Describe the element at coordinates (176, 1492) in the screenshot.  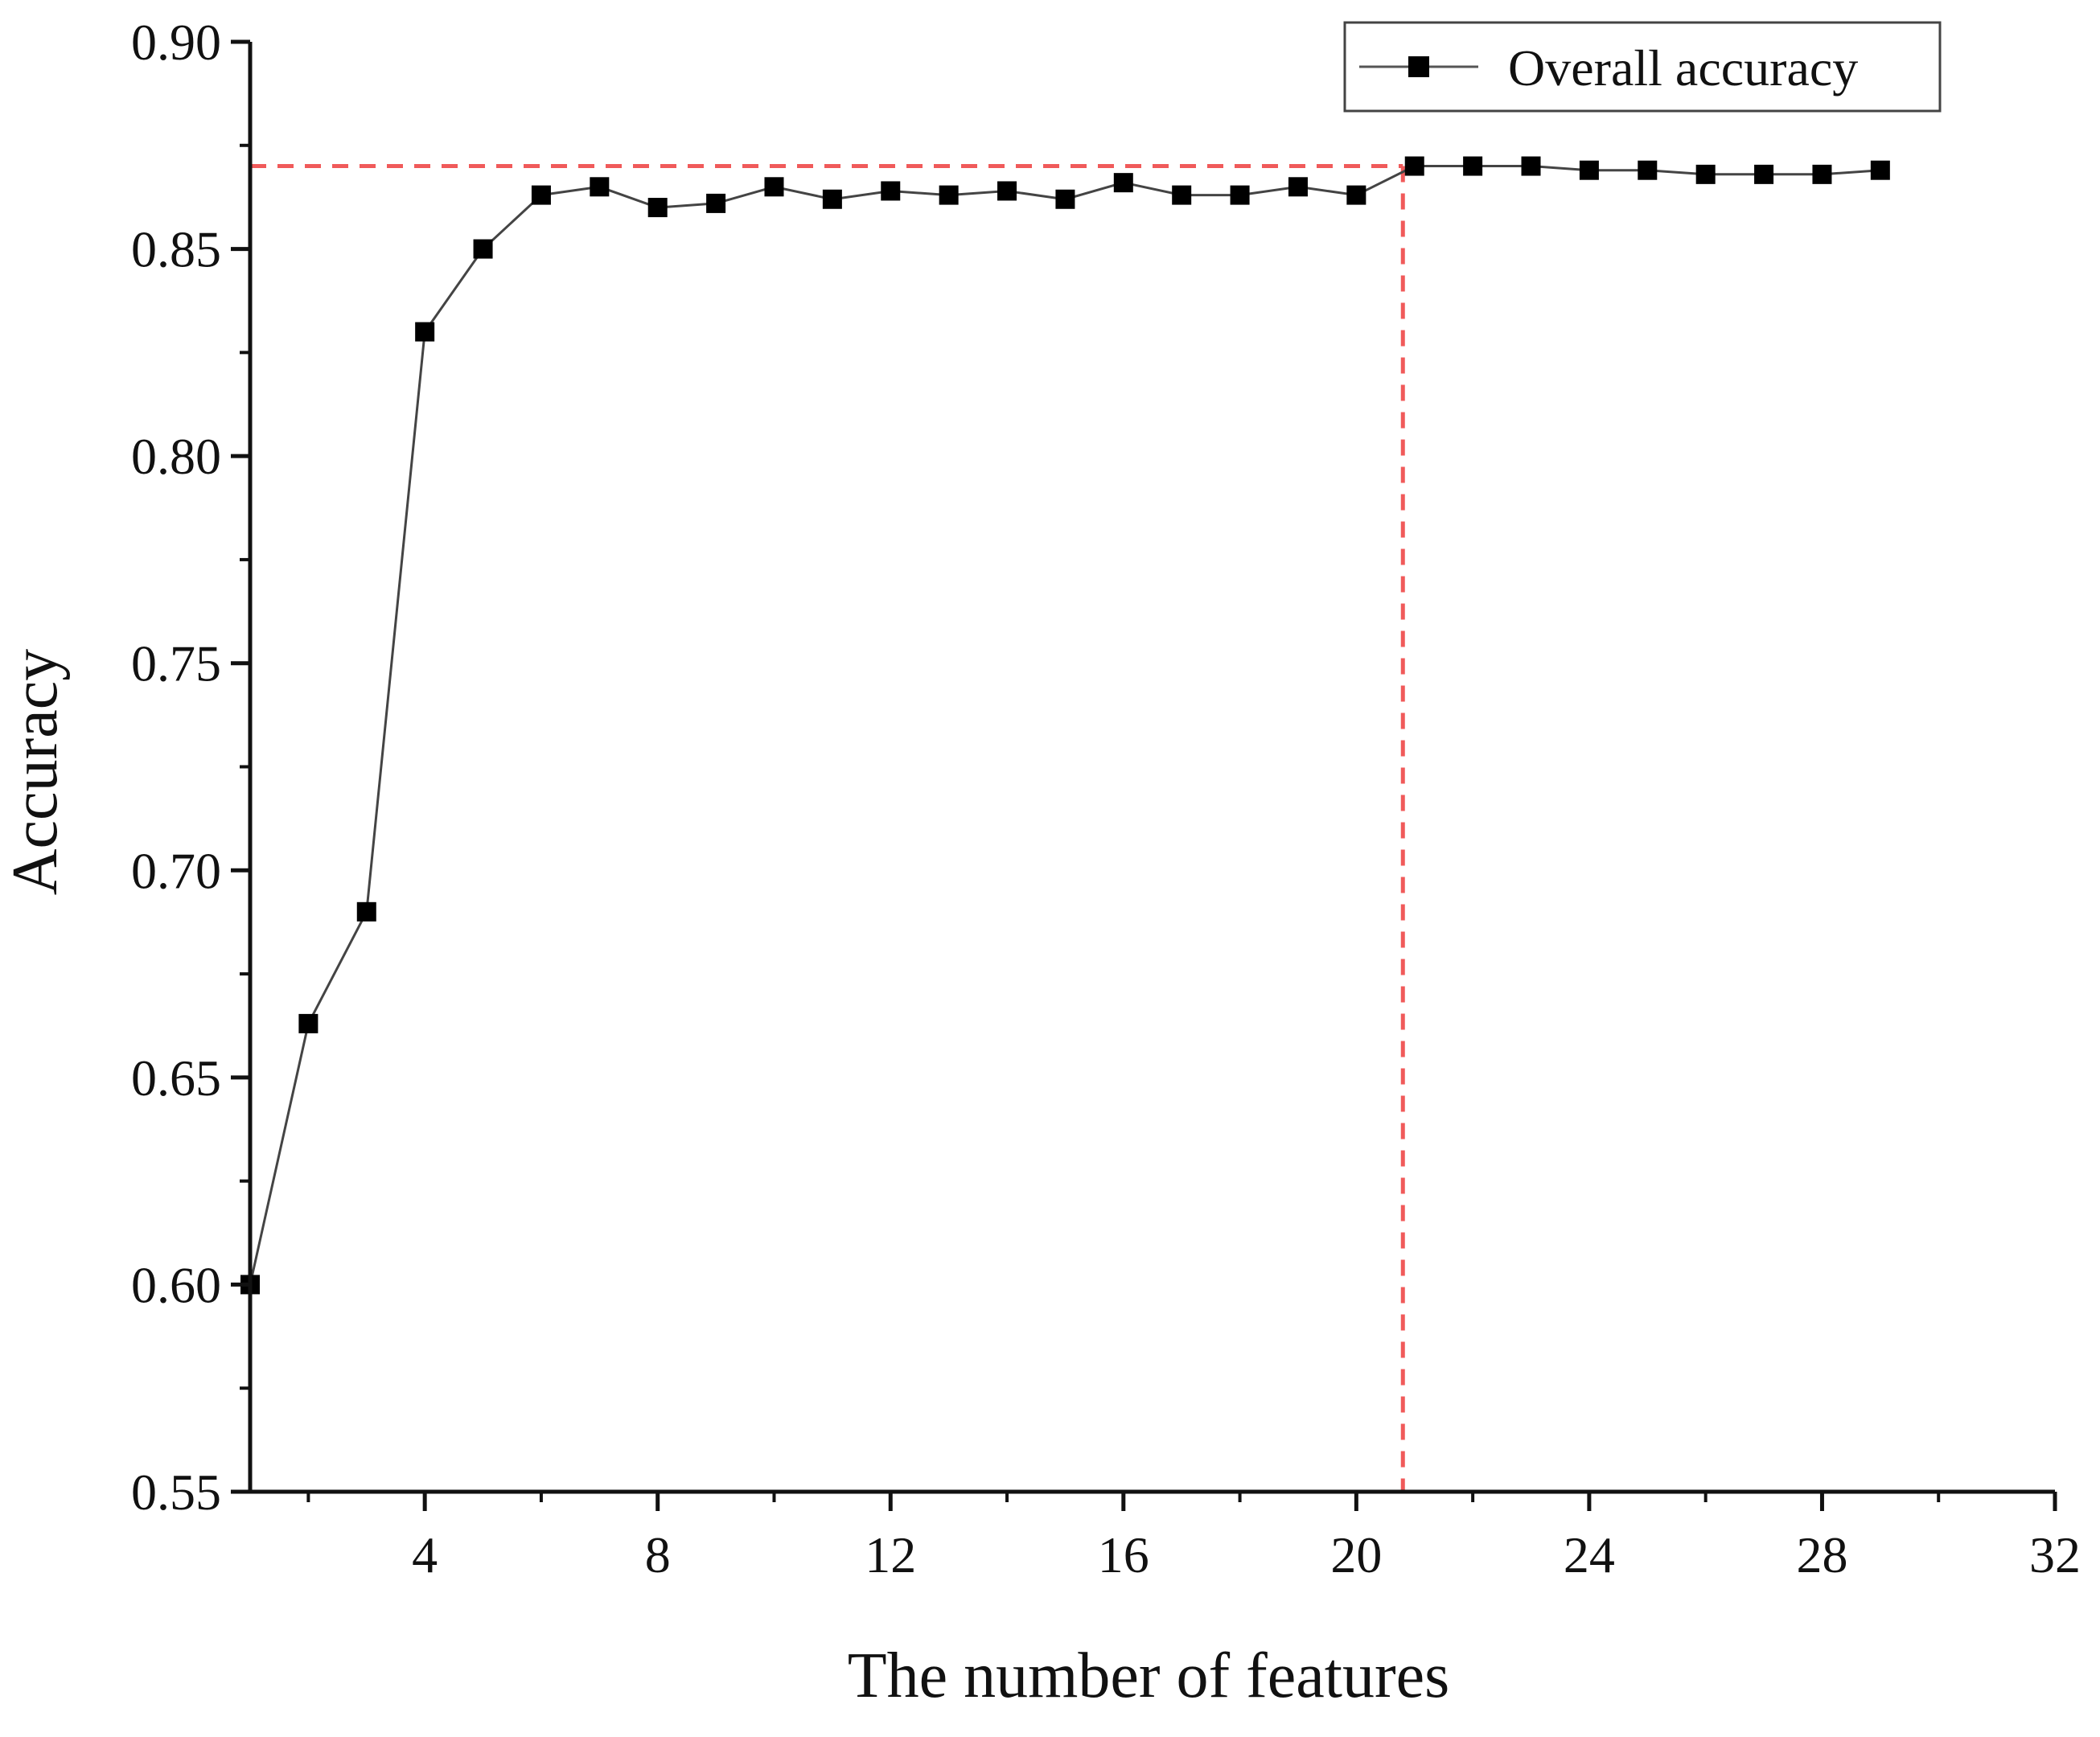
I see `y-tick-label: 0.55` at that location.